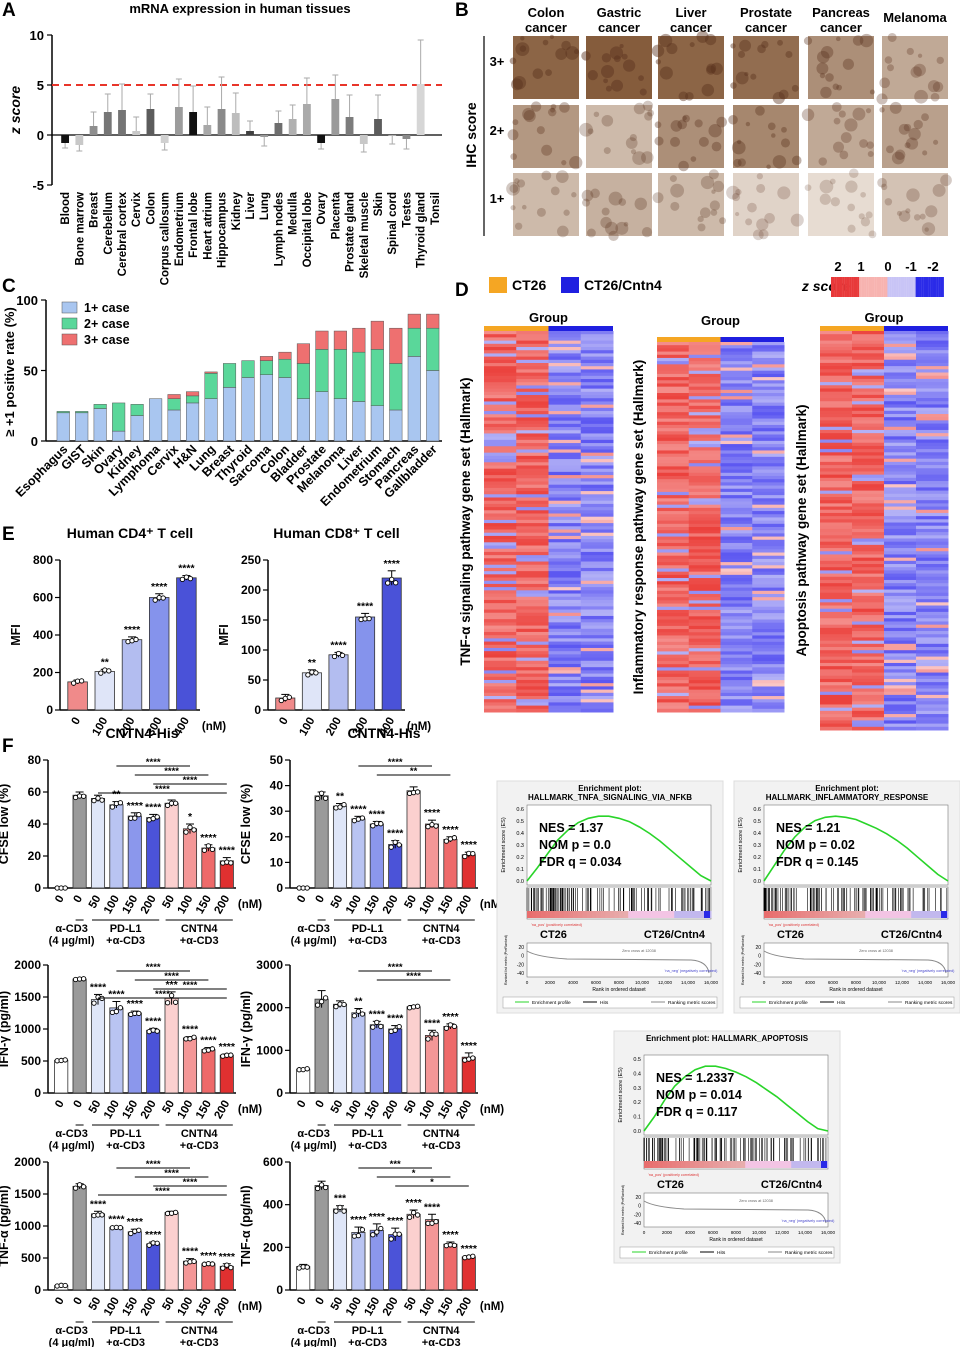 The width and height of the screenshot is (960, 1347). Describe the element at coordinates (915, 67) in the screenshot. I see `ihc-image-tile` at that location.